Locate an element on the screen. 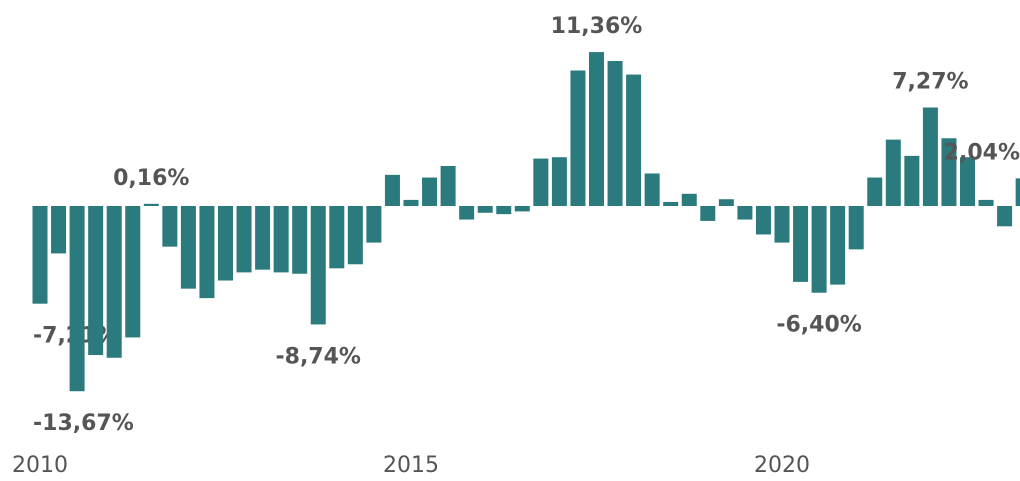 This screenshot has width=1020, height=481. data-label: 2,04% is located at coordinates (982, 152).